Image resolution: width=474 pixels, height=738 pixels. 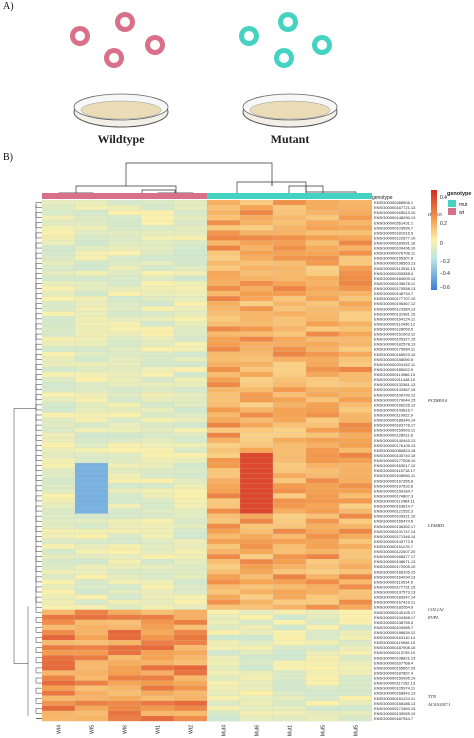 I want to click on gene-id-label: ENSG00000158186.13, so click(x=395, y=703).